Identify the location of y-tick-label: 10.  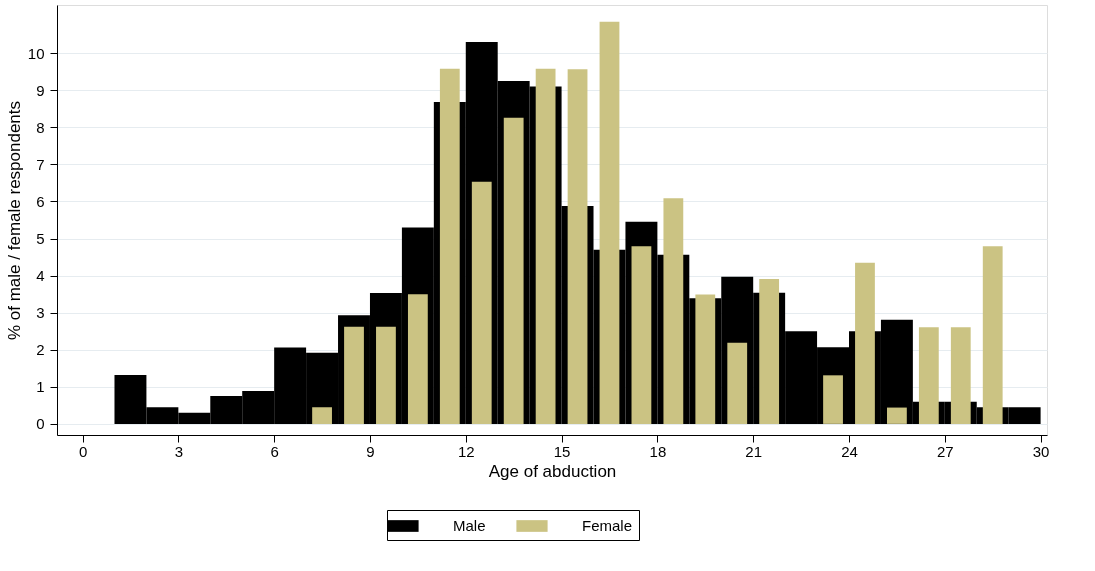
(36, 53).